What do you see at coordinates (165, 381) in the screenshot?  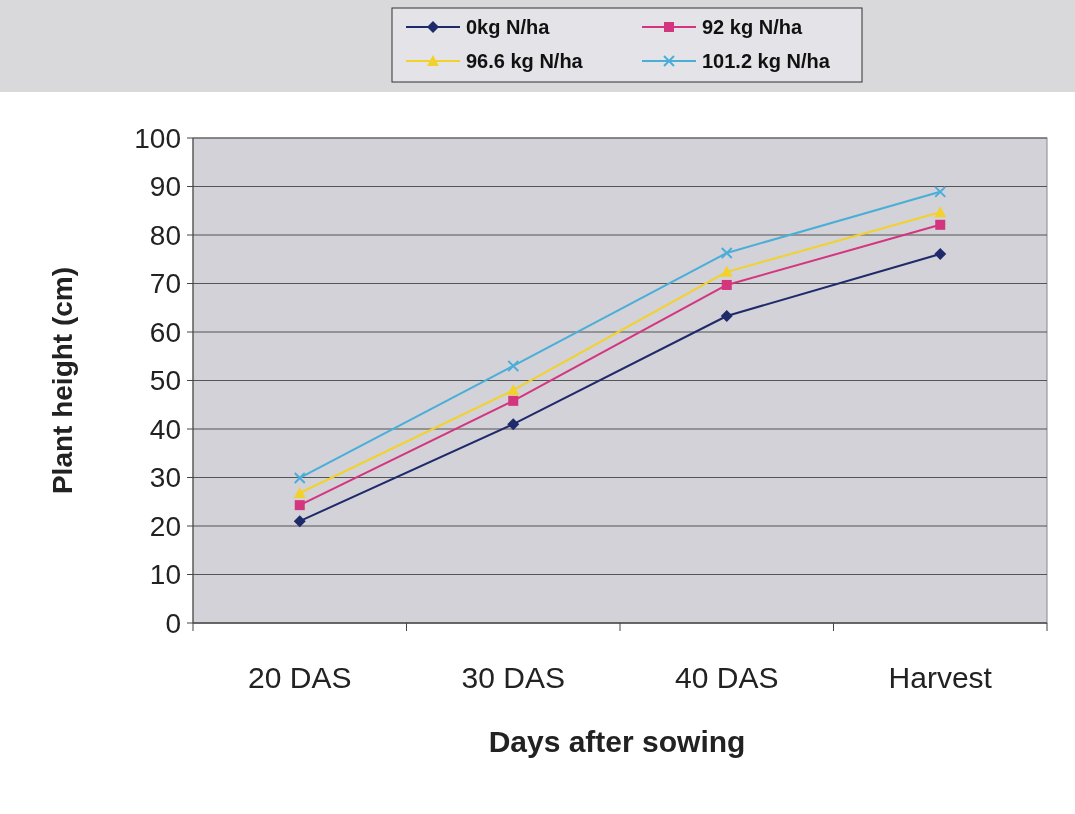 I see `y-tick-label: 50` at bounding box center [165, 381].